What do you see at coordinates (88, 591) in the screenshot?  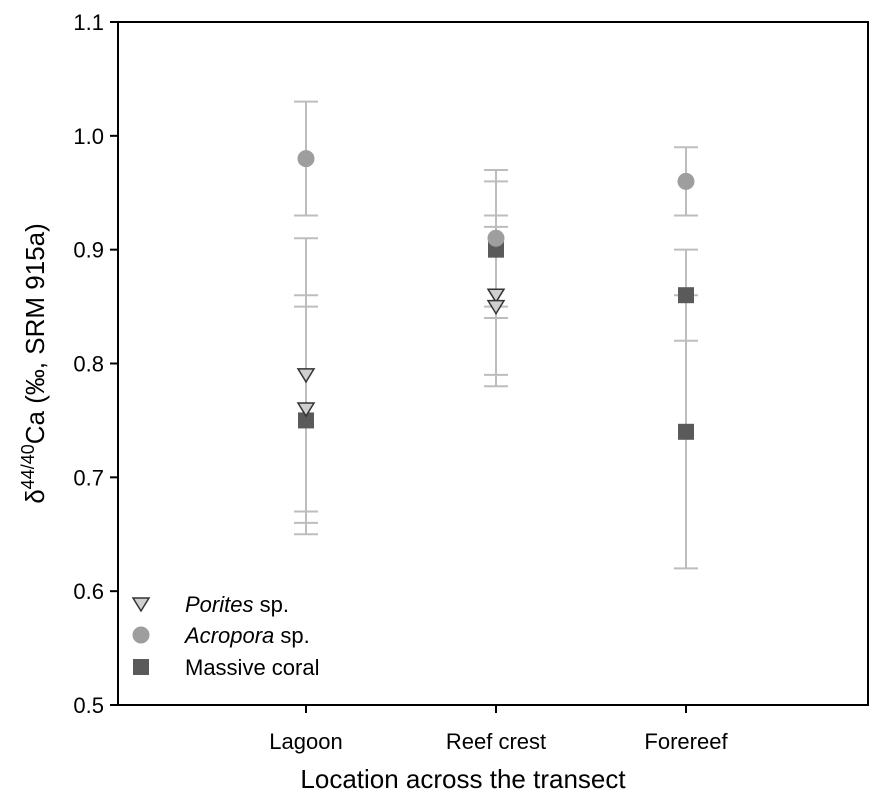 I see `y-tick-label: 0.6` at bounding box center [88, 591].